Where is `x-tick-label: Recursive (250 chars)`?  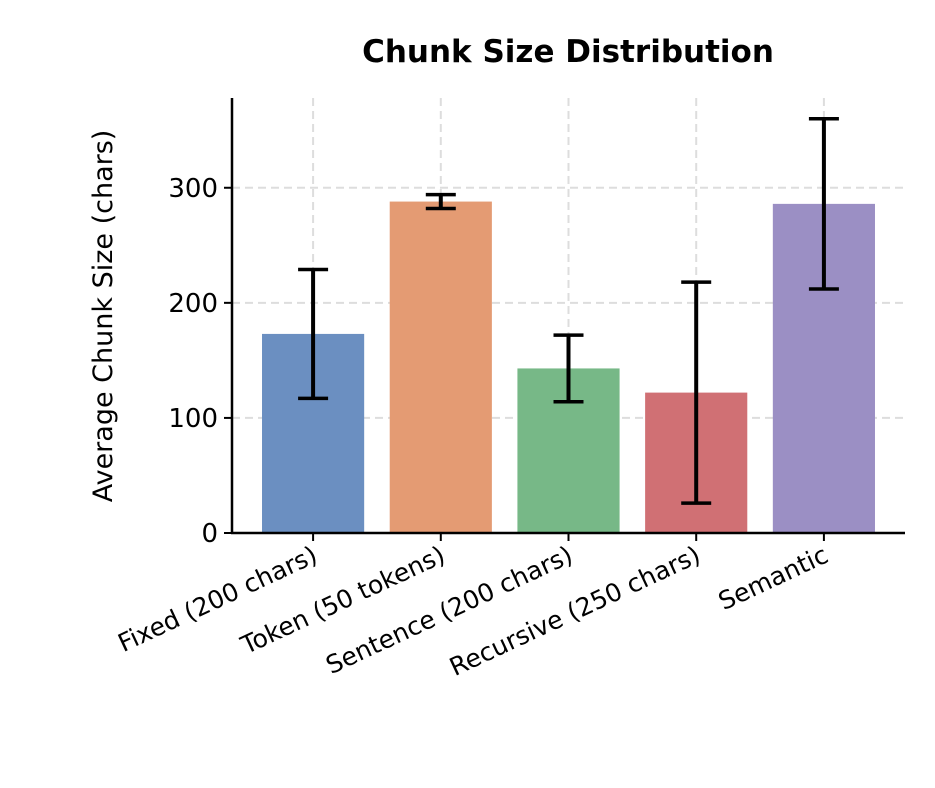
x-tick-label: Recursive (250 chars) is located at coordinates (575, 611).